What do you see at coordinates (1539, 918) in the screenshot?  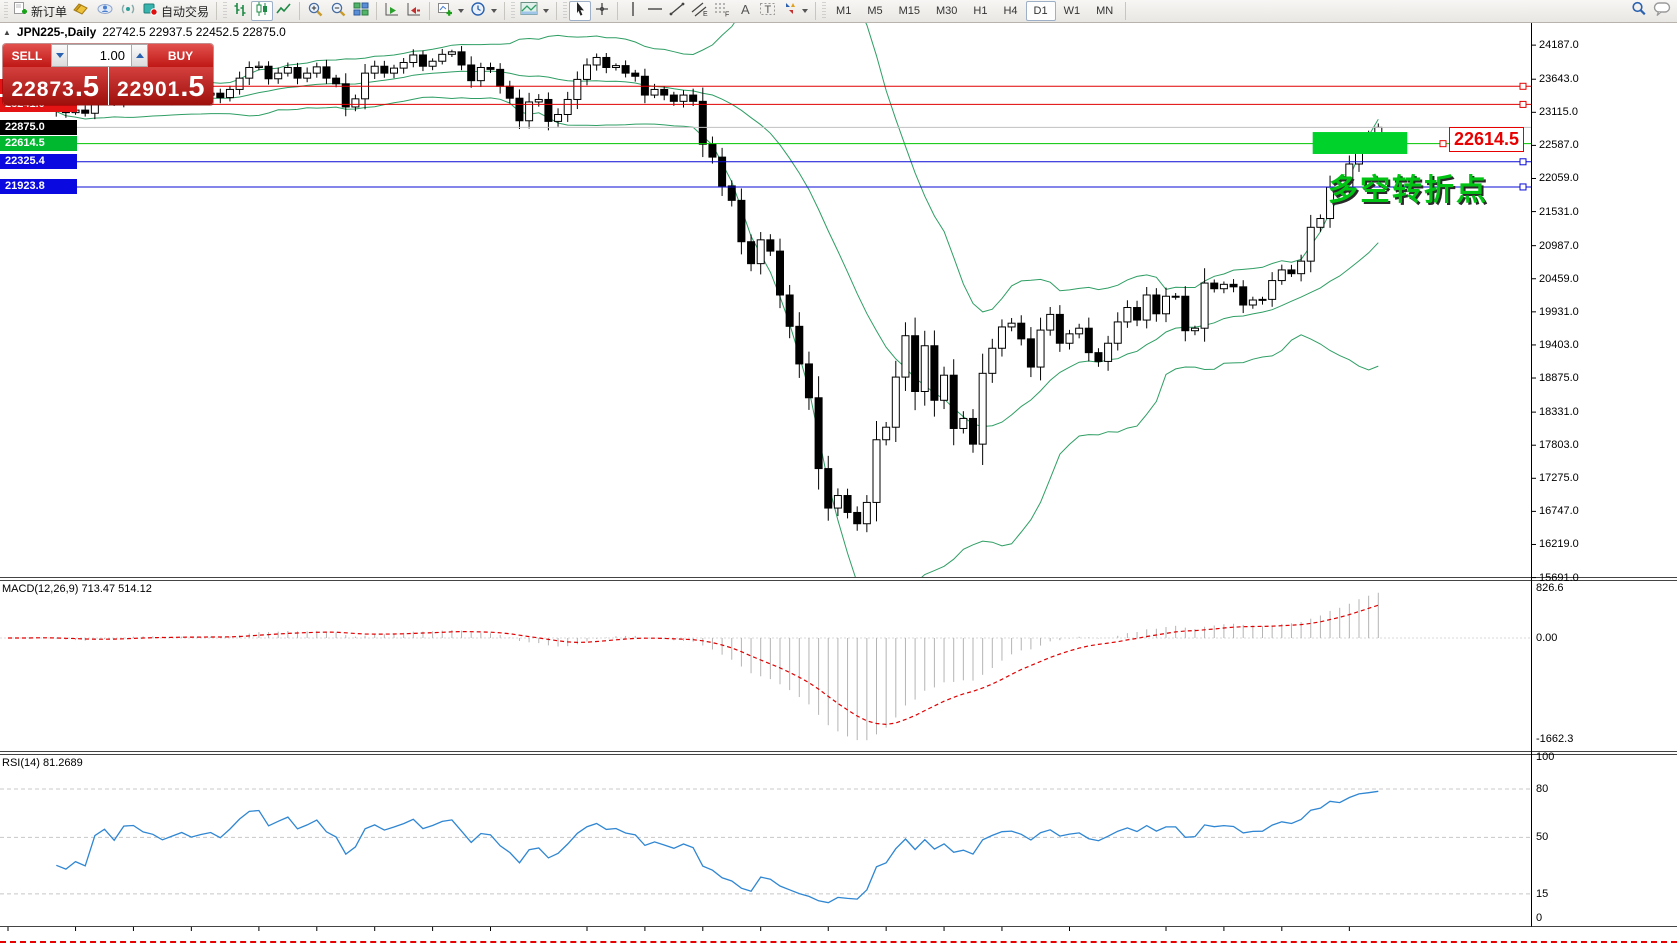 I see `rsi-axis-tick: 0` at bounding box center [1539, 918].